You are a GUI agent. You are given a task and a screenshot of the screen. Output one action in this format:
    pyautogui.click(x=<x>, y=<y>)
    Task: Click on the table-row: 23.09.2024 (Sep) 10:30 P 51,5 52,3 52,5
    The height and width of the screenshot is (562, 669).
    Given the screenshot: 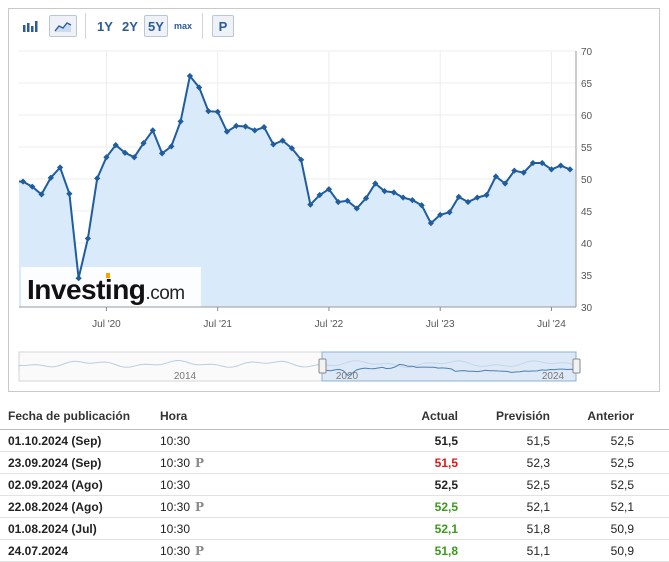 What is the action you would take?
    pyautogui.click(x=334, y=463)
    